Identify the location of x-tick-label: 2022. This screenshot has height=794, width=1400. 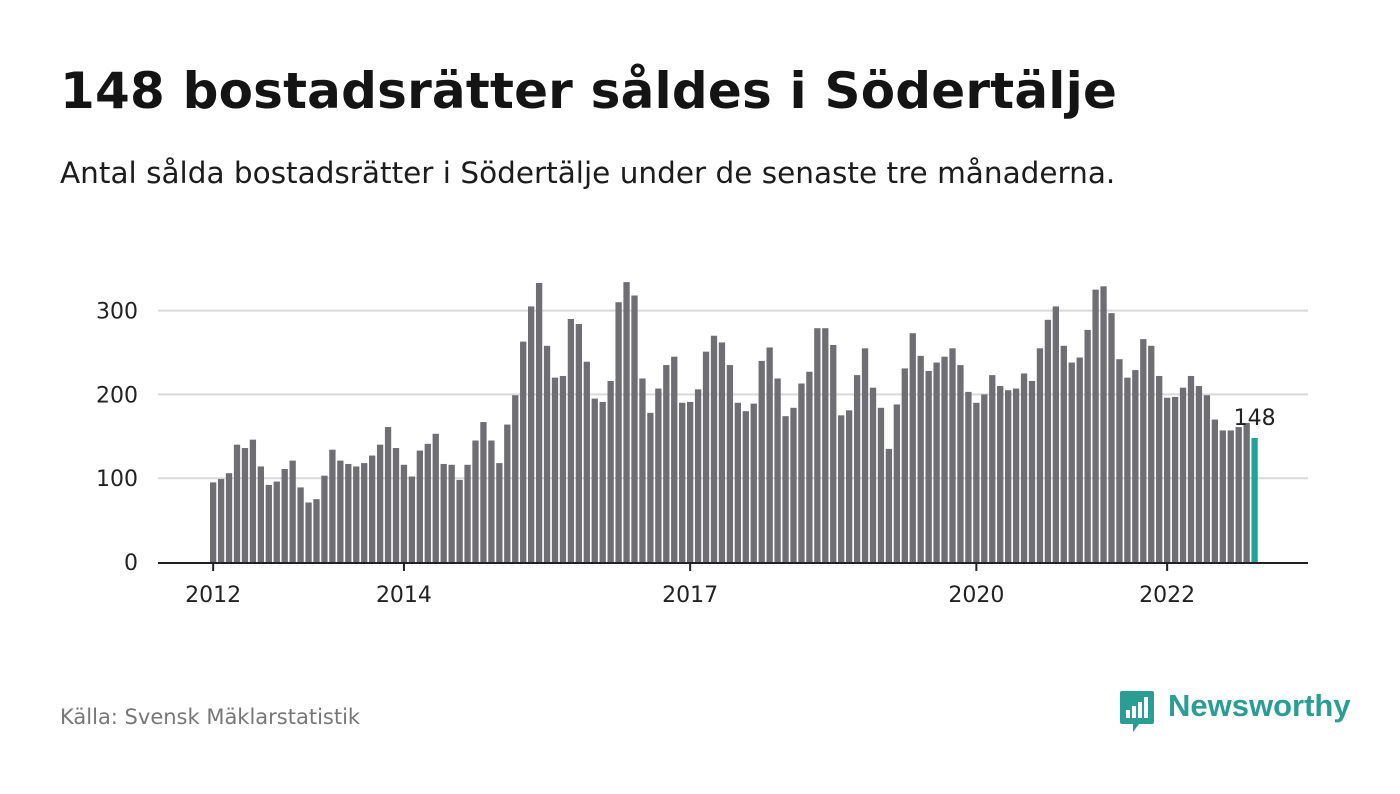
(1167, 595).